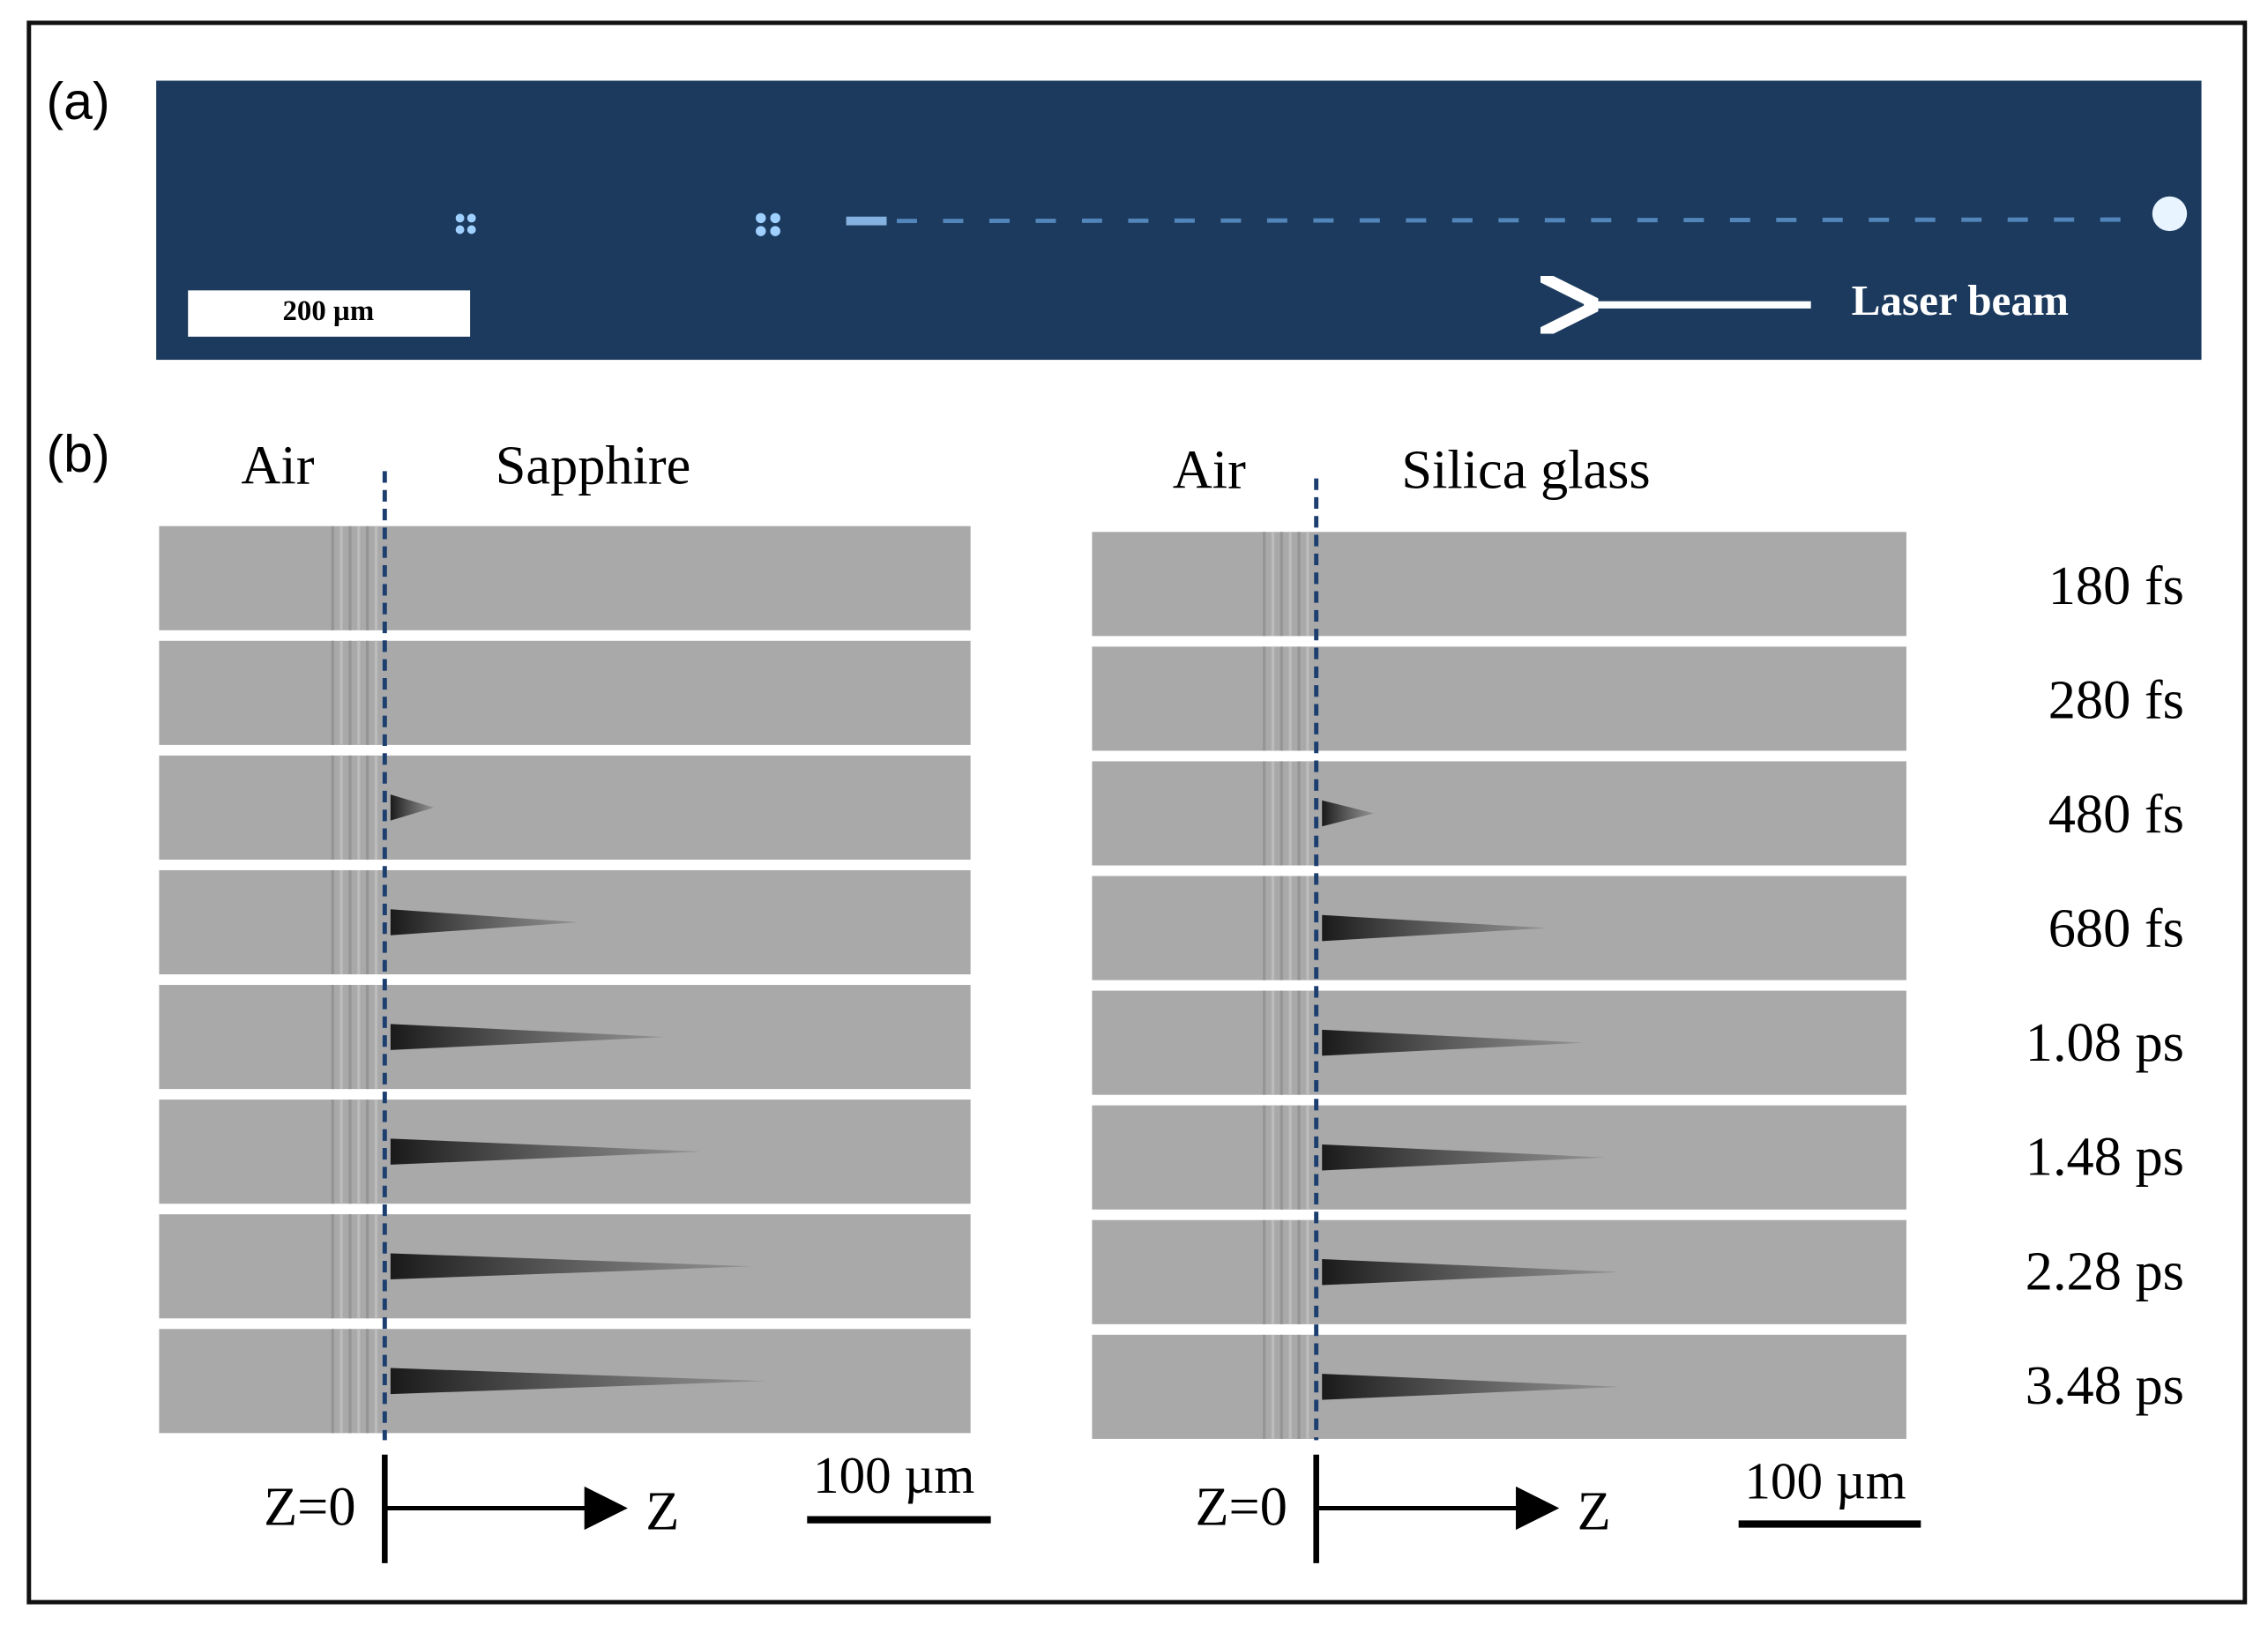  What do you see at coordinates (2105, 1271) in the screenshot?
I see `delay-label: 2.28 ps` at bounding box center [2105, 1271].